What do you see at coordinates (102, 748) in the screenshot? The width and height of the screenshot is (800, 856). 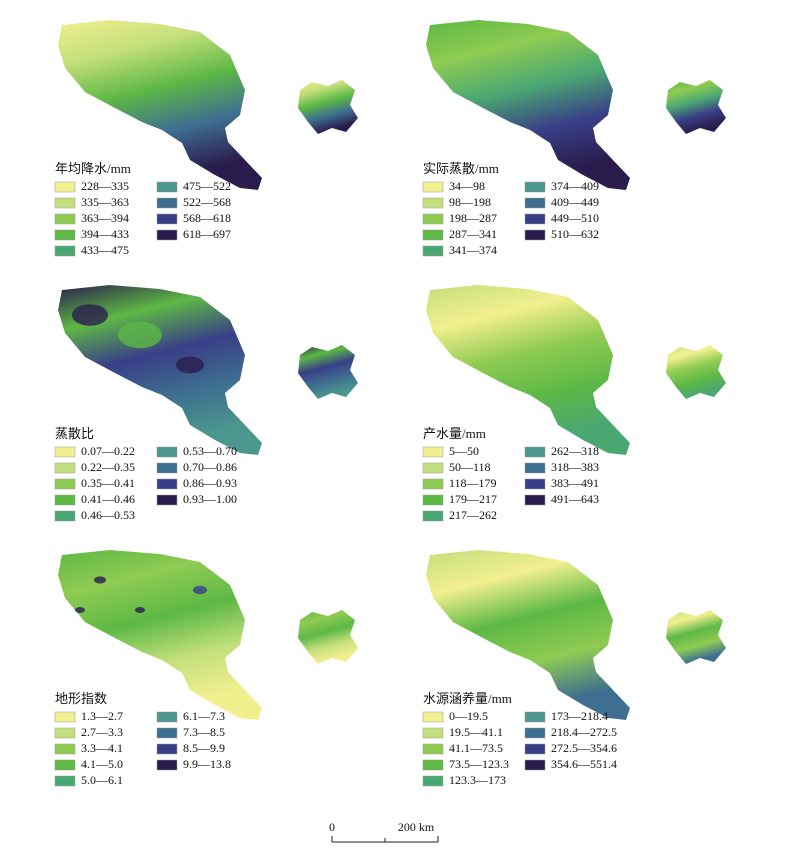 I see `legend-label: 3.3—4.1` at bounding box center [102, 748].